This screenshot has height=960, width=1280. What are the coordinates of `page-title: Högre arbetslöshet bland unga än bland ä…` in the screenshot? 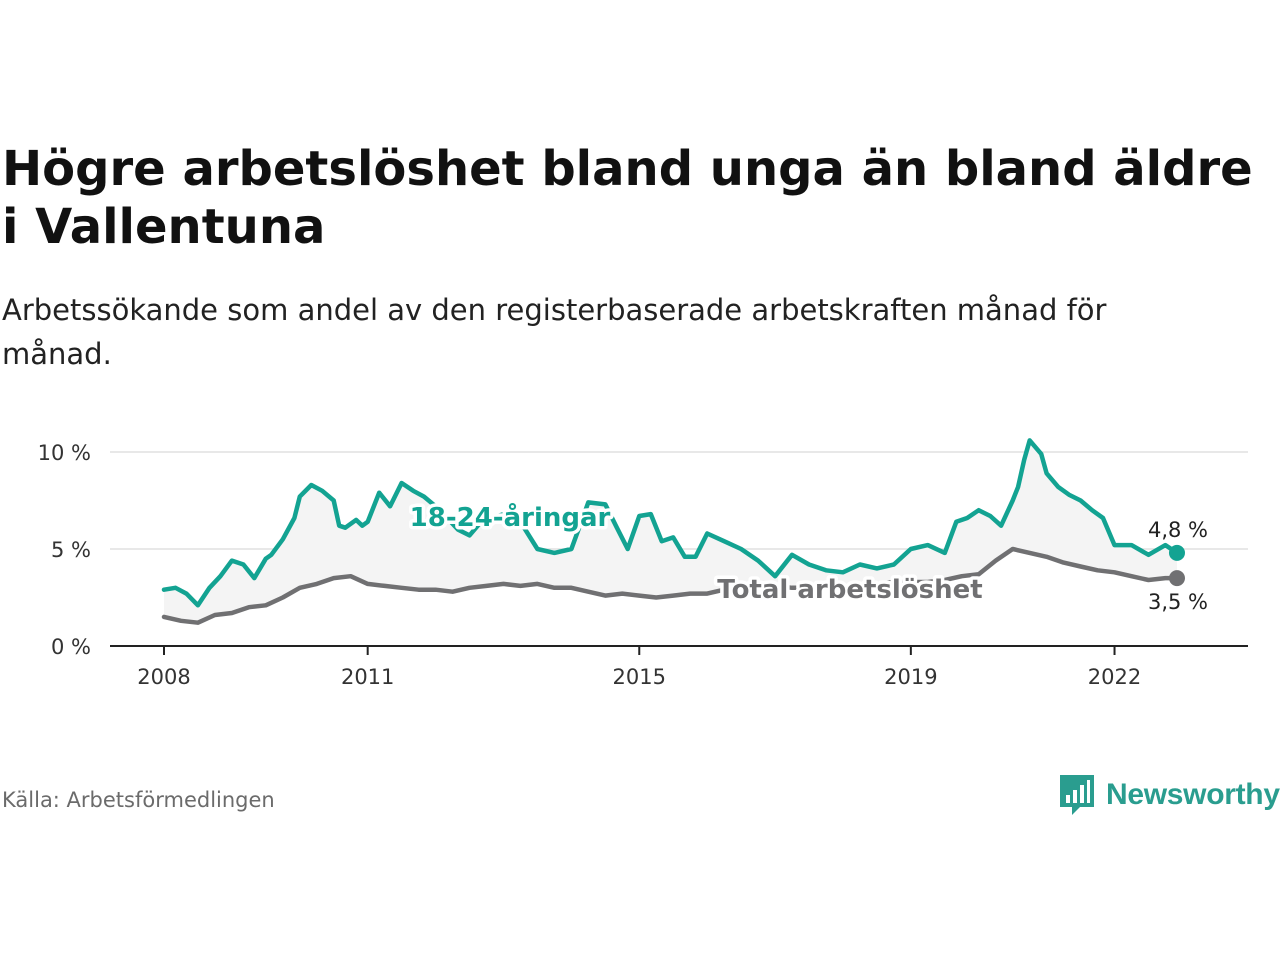 It's located at (627, 198).